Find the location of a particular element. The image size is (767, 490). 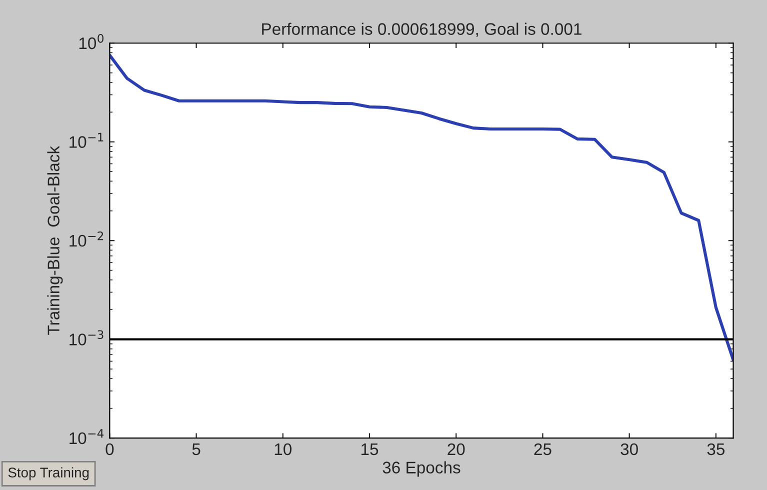

x-tick-label: 30 is located at coordinates (629, 449).